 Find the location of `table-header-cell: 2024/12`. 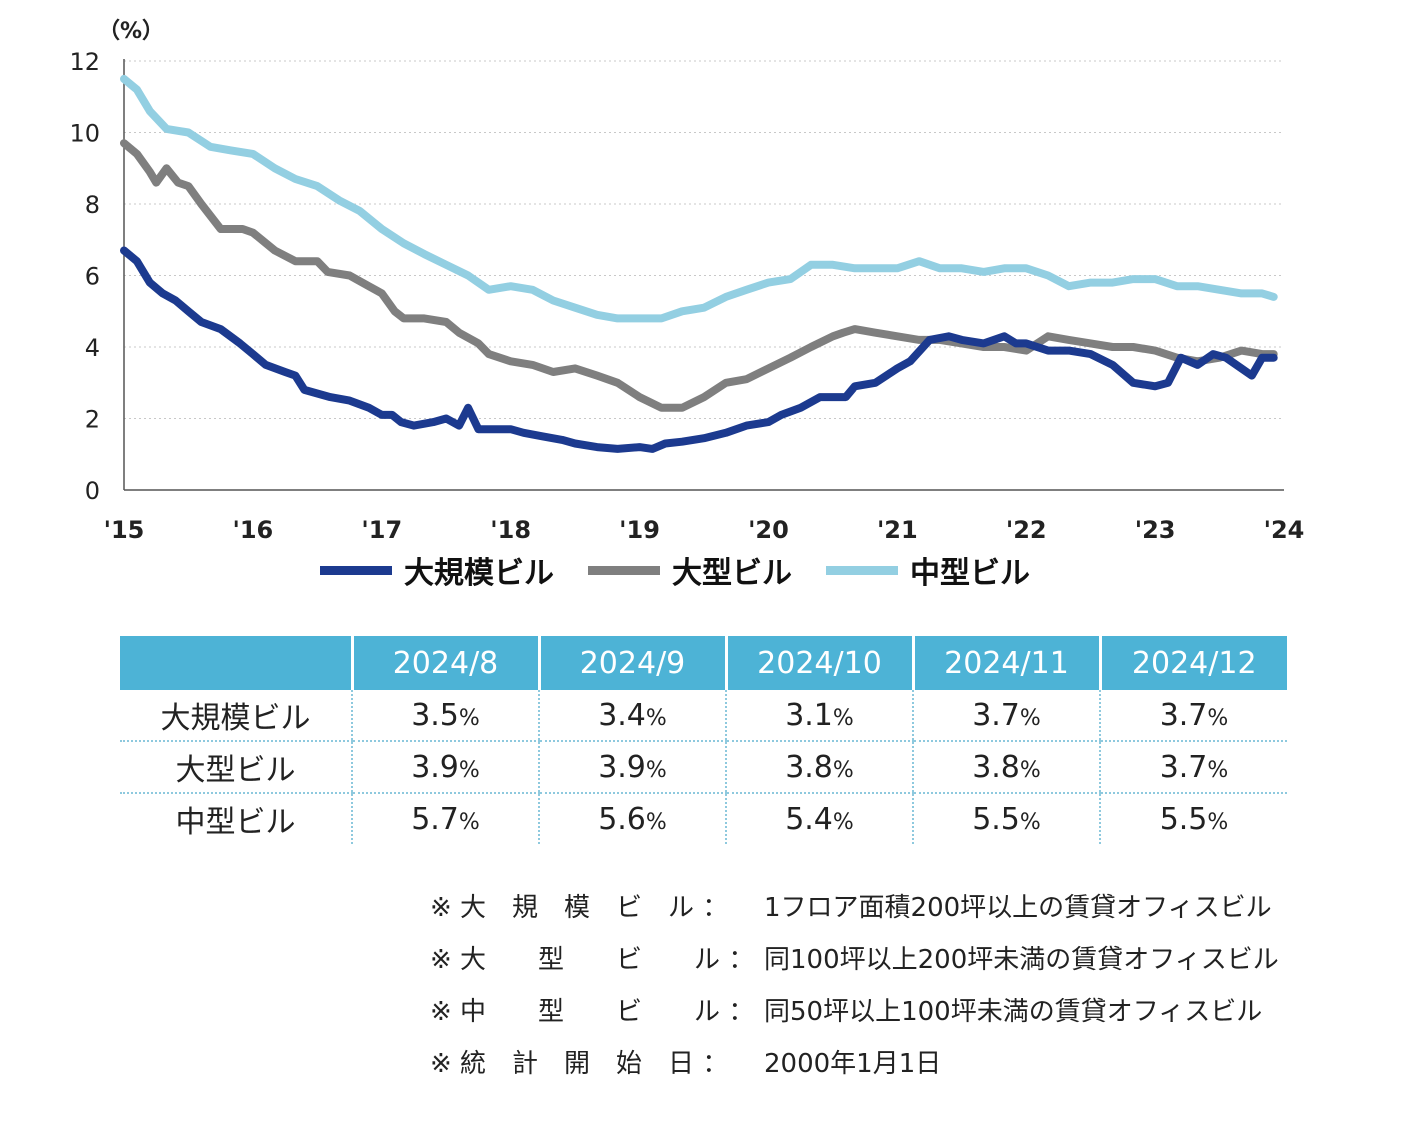

table-header-cell: 2024/12 is located at coordinates (1192, 663).